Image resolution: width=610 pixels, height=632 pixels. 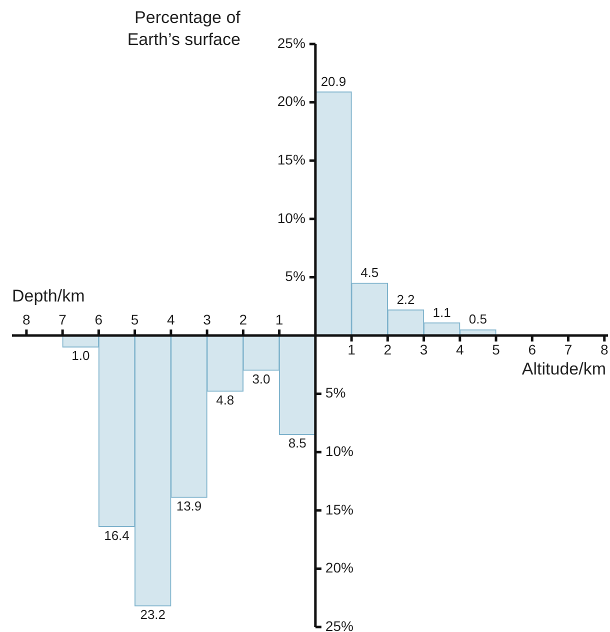 What do you see at coordinates (207, 319) in the screenshot?
I see `x2-tick-label: 3` at bounding box center [207, 319].